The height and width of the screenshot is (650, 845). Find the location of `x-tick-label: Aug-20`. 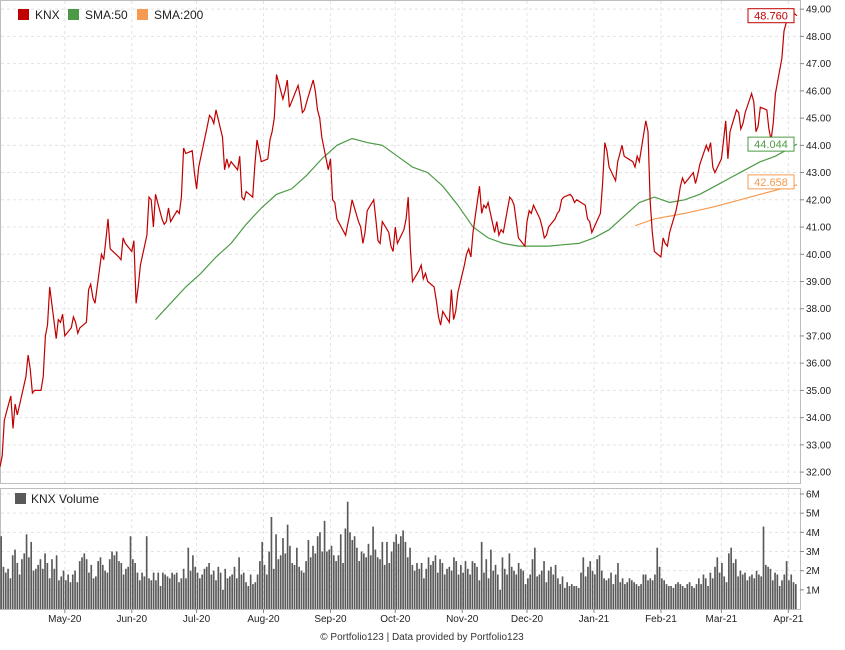

x-tick-label: Aug-20 is located at coordinates (263, 619).